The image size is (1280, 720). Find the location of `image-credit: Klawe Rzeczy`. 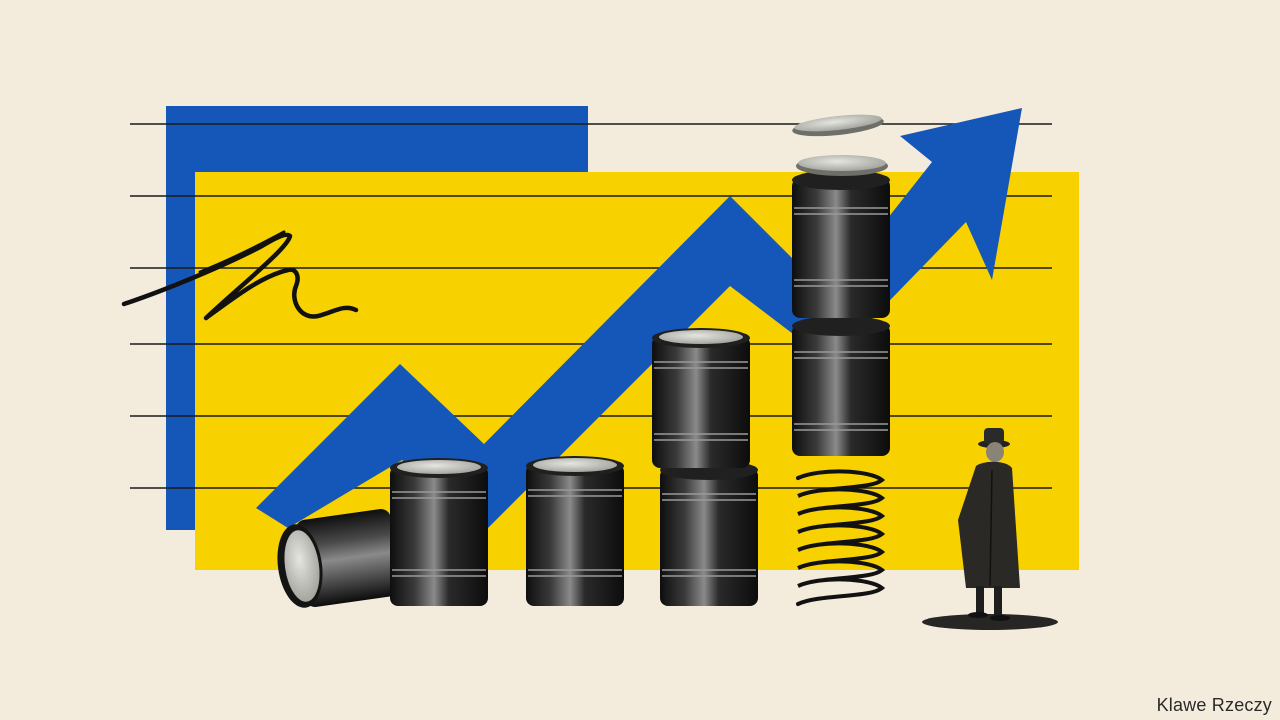

image-credit: Klawe Rzeczy is located at coordinates (1214, 705).